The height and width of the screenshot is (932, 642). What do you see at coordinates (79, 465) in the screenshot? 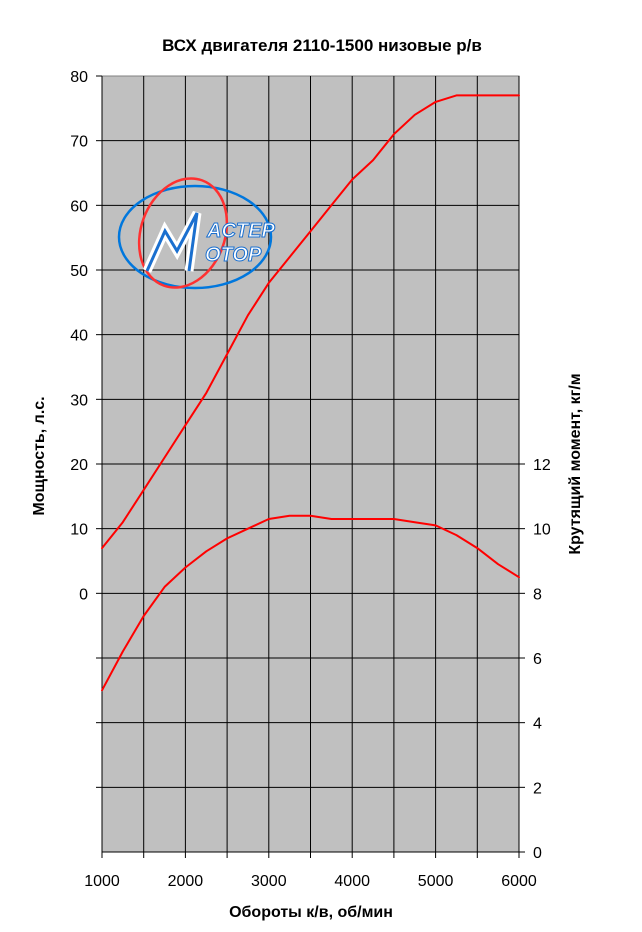
I see `y-left-tick-label: 20` at bounding box center [79, 465].